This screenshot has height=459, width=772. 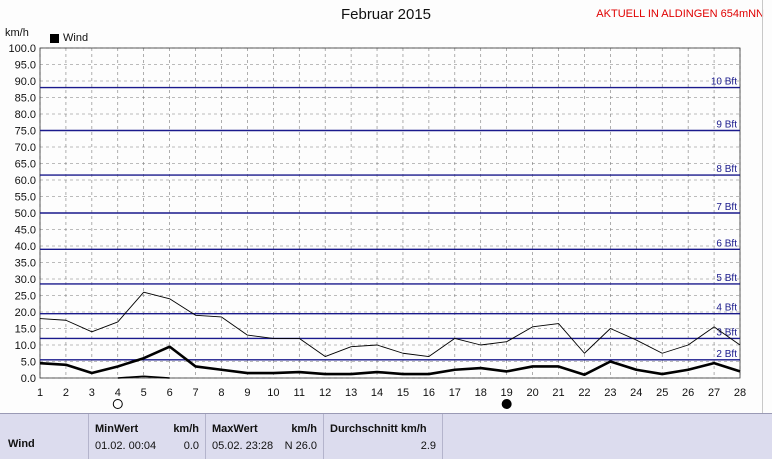 I want to click on x-tick-label: 13, so click(x=351, y=393).